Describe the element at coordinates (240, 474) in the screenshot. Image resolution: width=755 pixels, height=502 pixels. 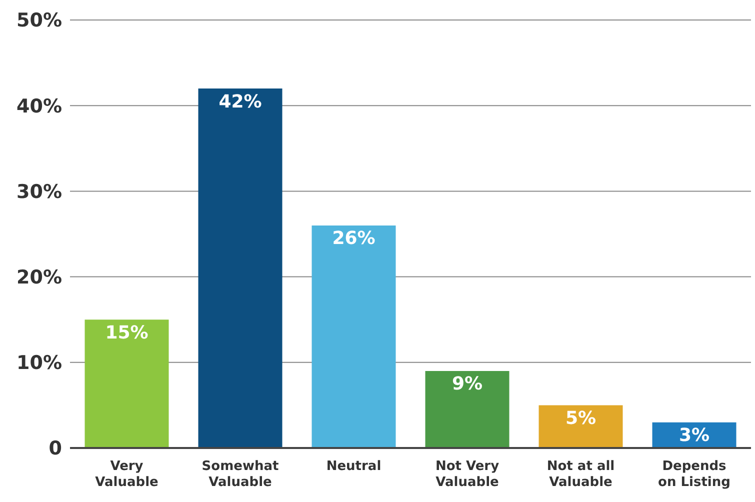
I see `x-tick-label: Somewhat Valuable` at that location.